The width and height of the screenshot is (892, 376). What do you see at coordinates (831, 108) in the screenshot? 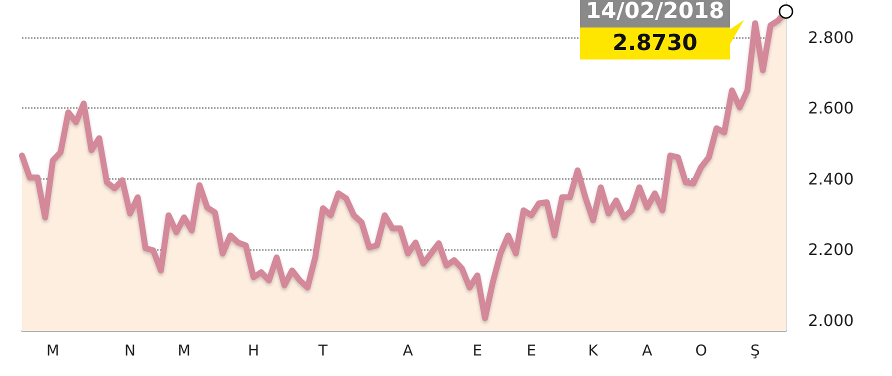
I see `y-tick-label: 2.600` at bounding box center [831, 108].